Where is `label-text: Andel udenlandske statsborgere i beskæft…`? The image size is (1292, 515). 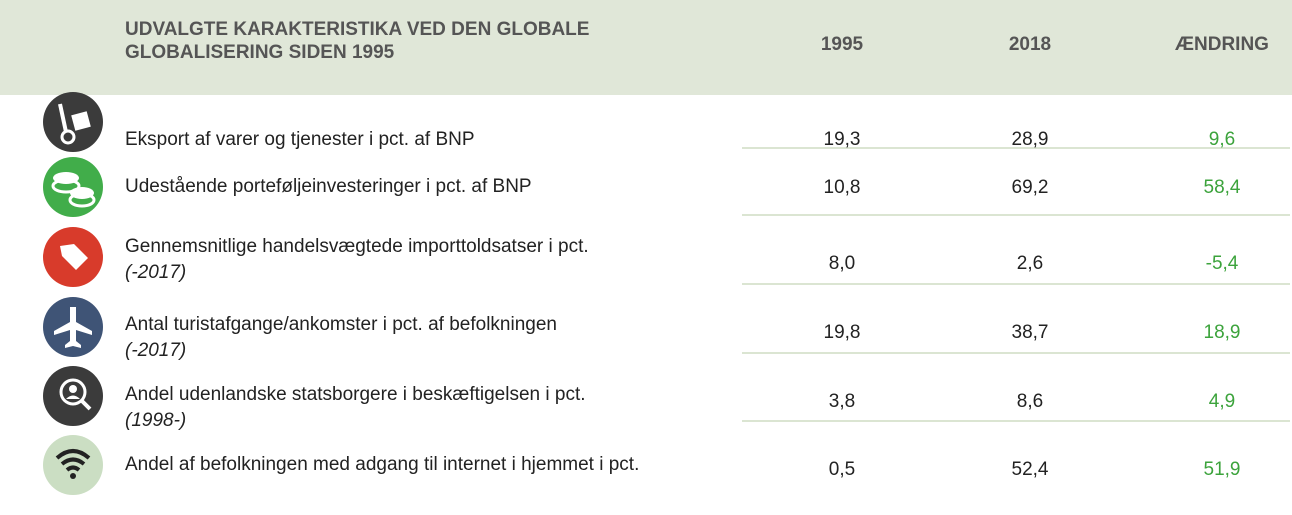
label-text: Andel udenlandske statsborgere i beskæft… is located at coordinates (355, 394).